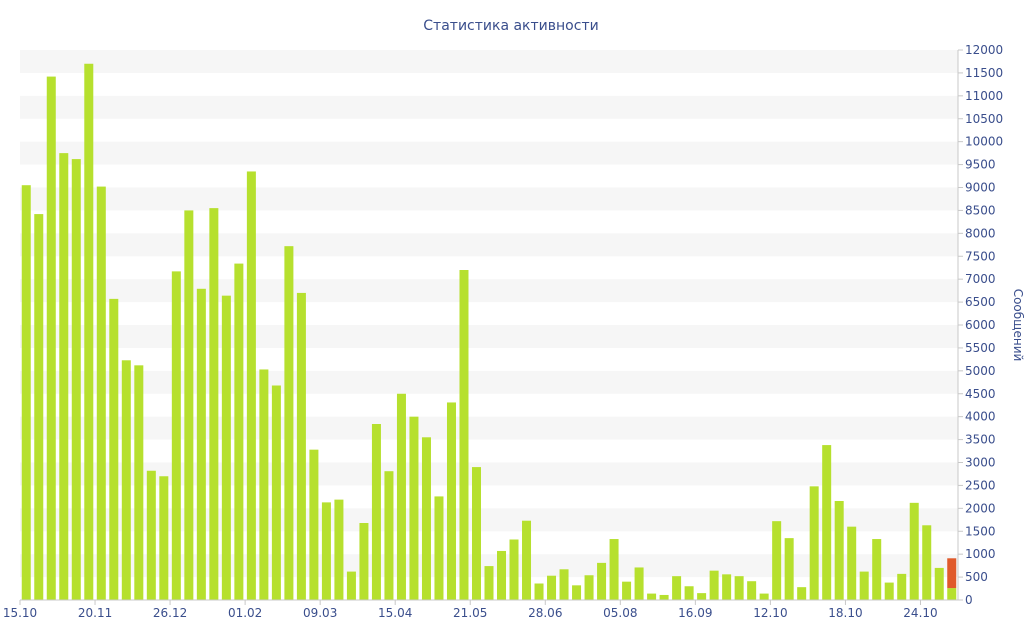  I want to click on y-tick-label: 9500, so click(980, 165).